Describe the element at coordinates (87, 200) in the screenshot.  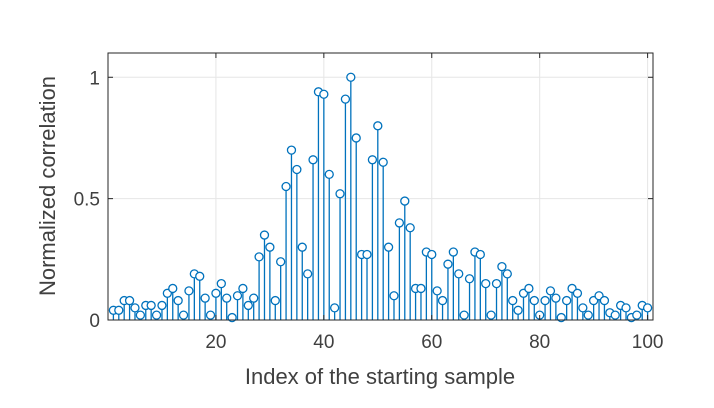
I see `y-tick-label: 0.5` at that location.